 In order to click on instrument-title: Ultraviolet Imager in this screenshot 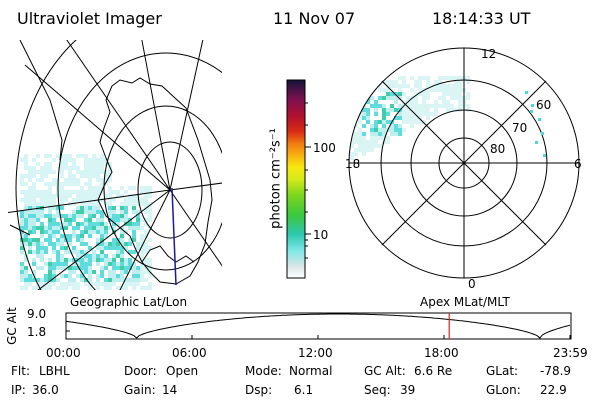, I will do `click(89, 18)`.